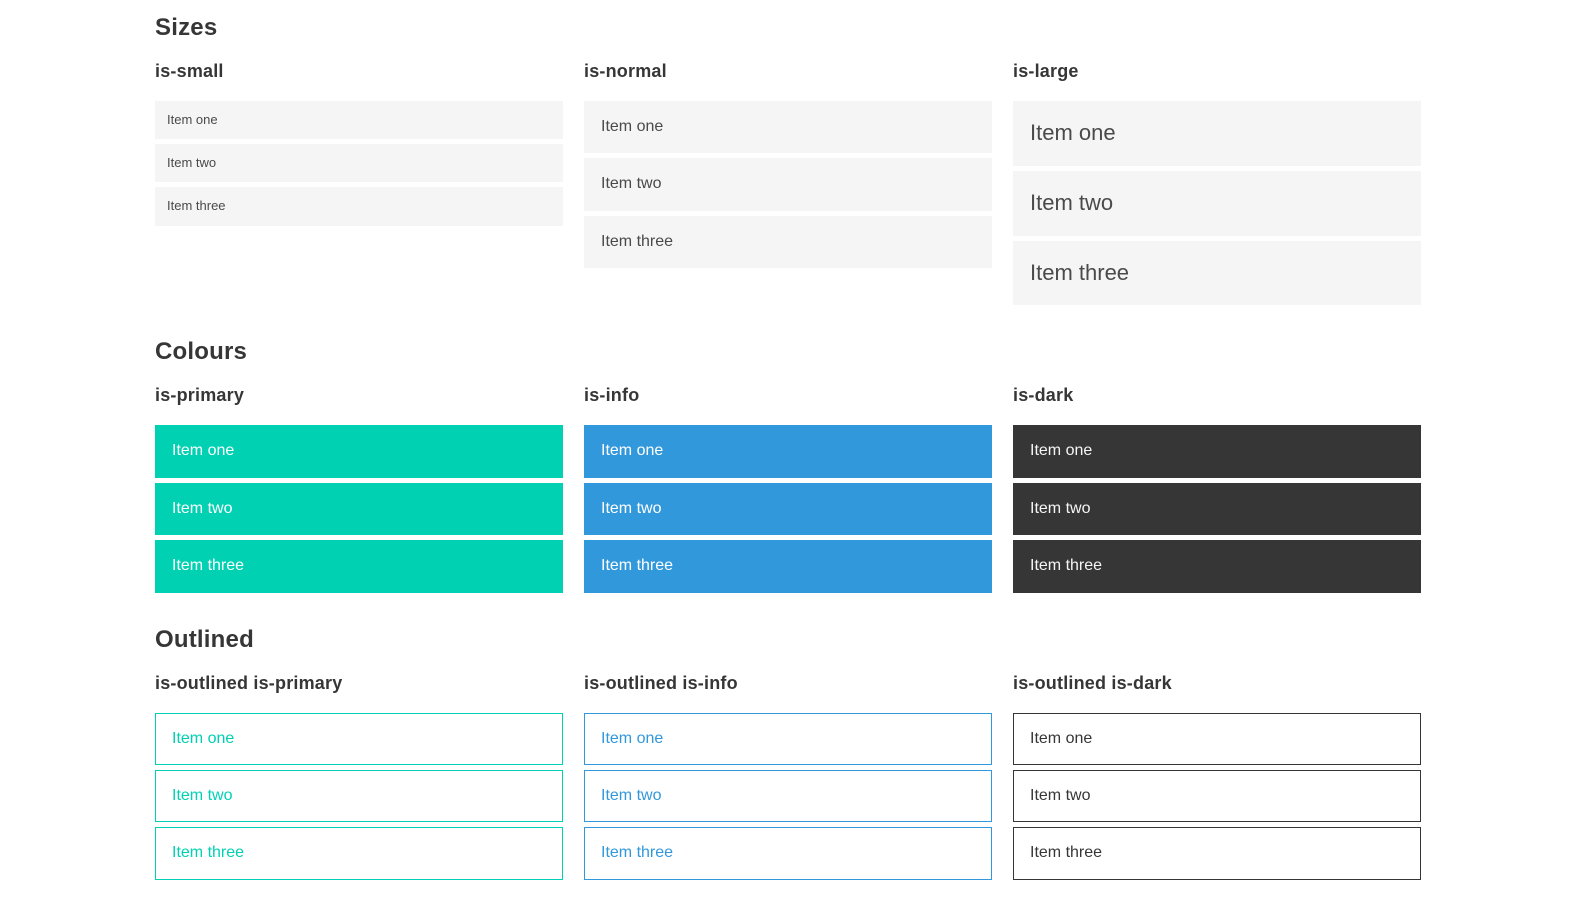  I want to click on section-title-sizes: Sizes, so click(186, 27).